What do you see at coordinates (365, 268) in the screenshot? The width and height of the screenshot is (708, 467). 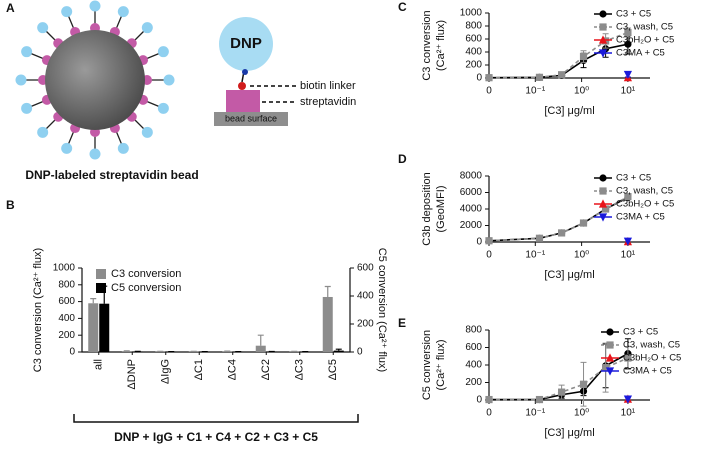 I see `y2-tick-label: 600` at bounding box center [365, 268].